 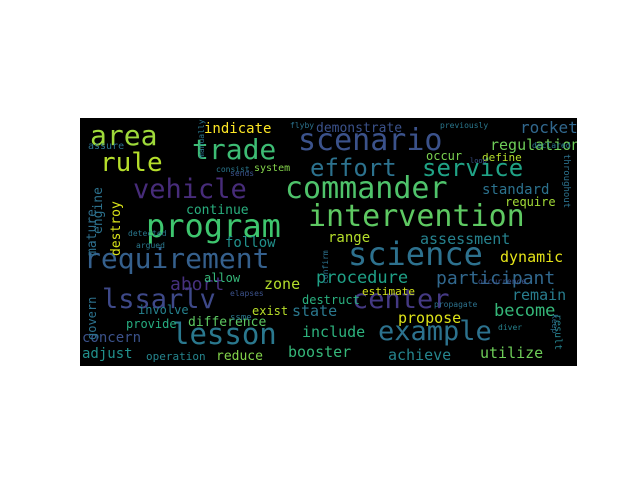 I want to click on word: engine, so click(x=98, y=210).